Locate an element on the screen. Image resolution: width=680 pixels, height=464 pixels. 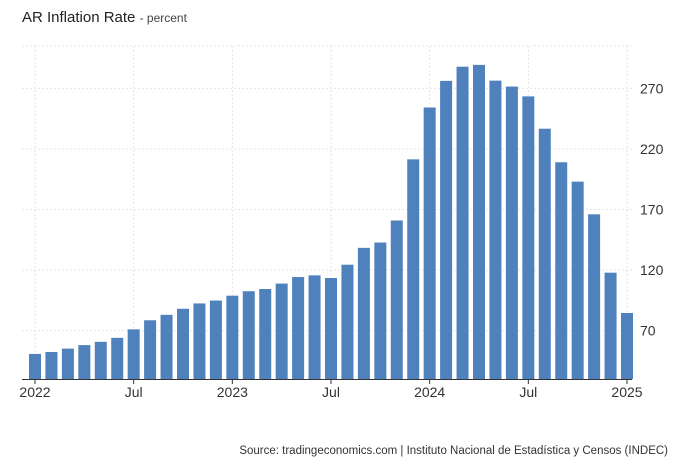
x-tick-label: 2023 is located at coordinates (232, 392).